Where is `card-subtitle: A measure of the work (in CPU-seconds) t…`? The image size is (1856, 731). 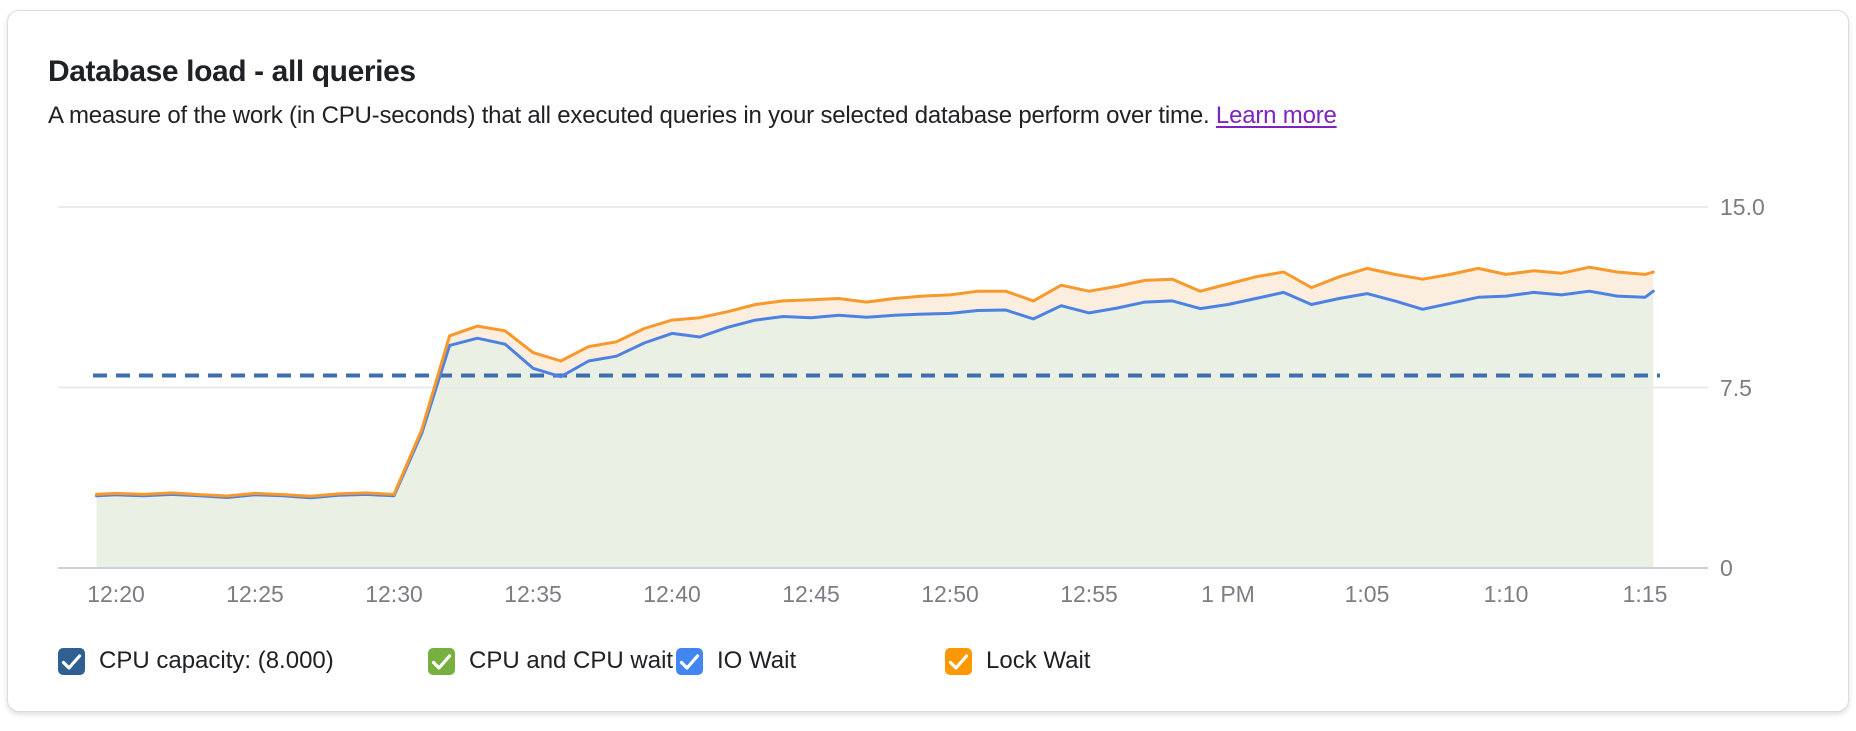
card-subtitle: A measure of the work (in CPU-seconds) t… is located at coordinates (692, 116).